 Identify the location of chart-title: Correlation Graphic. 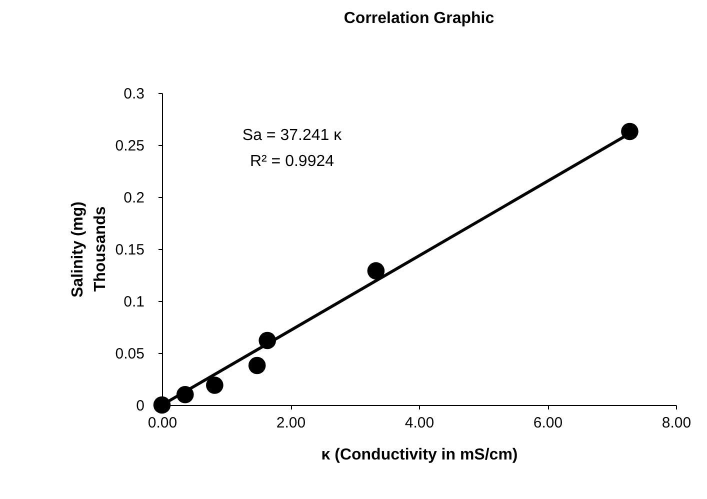
(419, 18).